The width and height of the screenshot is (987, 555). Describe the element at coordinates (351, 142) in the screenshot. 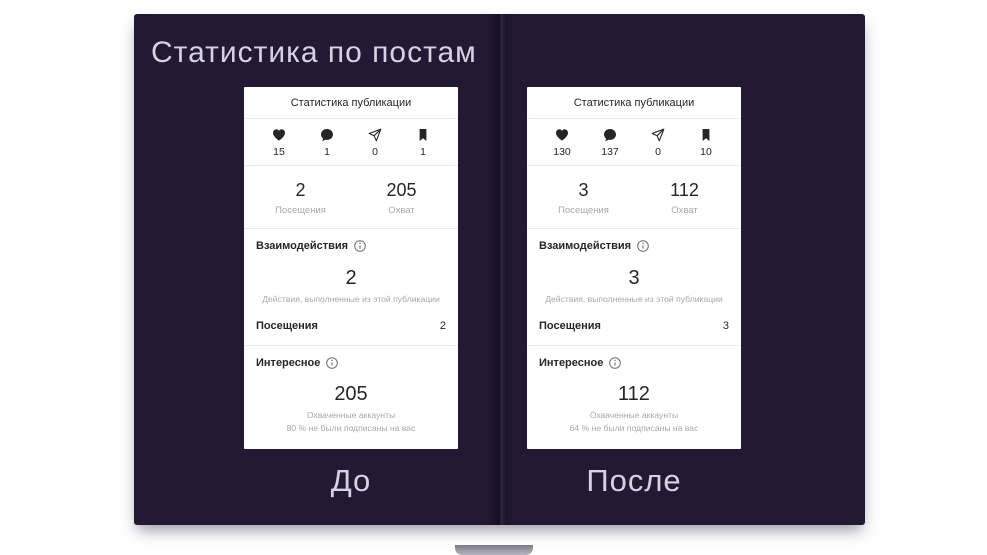

I see `engagement-row: 15 1 0 1` at that location.